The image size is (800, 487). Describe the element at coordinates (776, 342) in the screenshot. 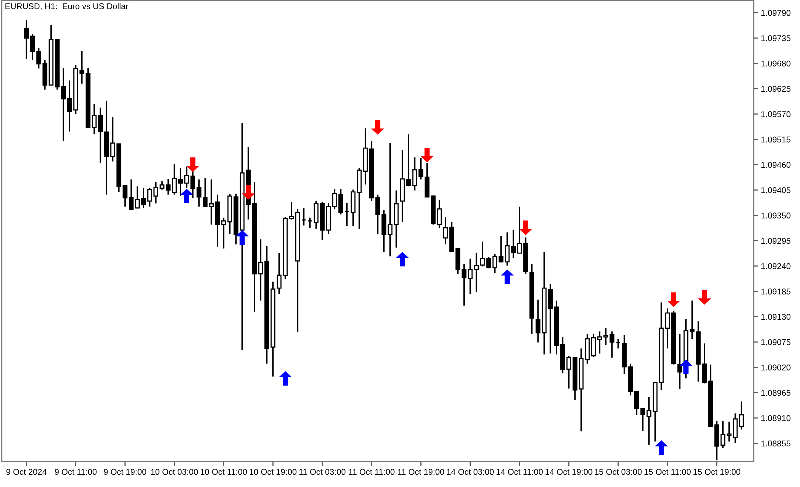

I see `y-tick-label: 1.09075` at that location.